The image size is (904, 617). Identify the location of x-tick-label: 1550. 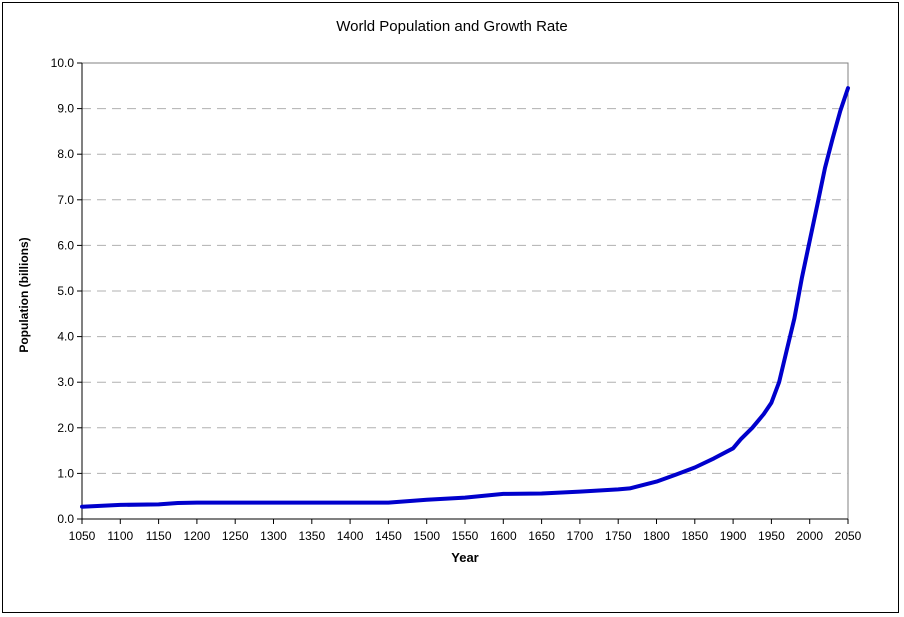
(465, 536).